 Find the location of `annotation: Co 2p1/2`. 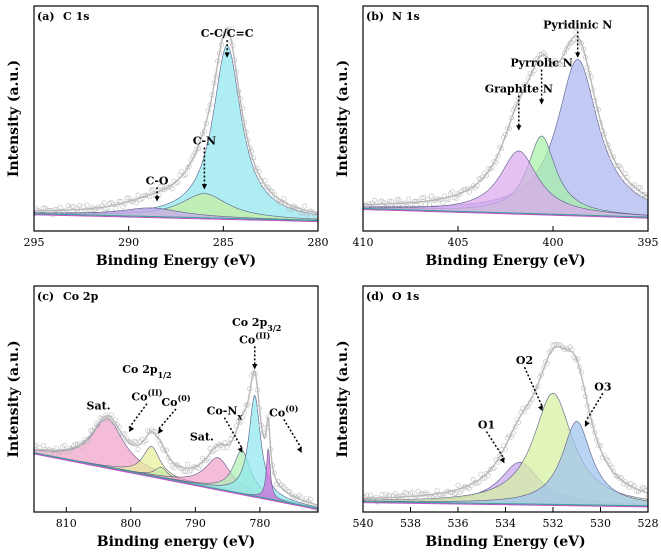

annotation: Co 2p1/2 is located at coordinates (146, 371).